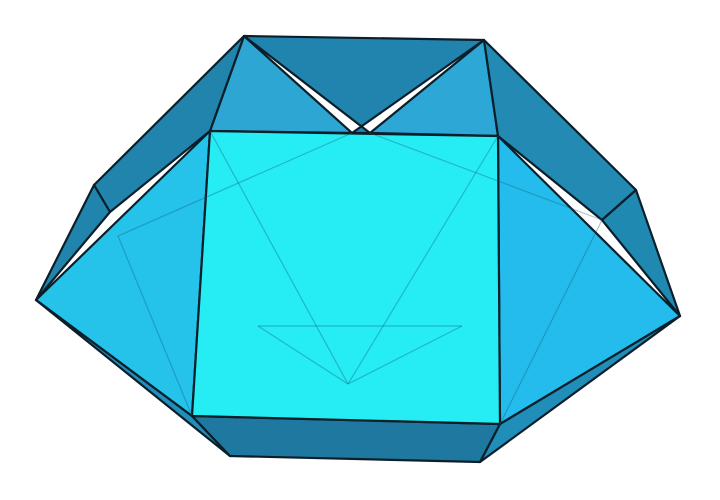 The image size is (720, 500). I want to click on lower-left-square-face, so click(73, 242).